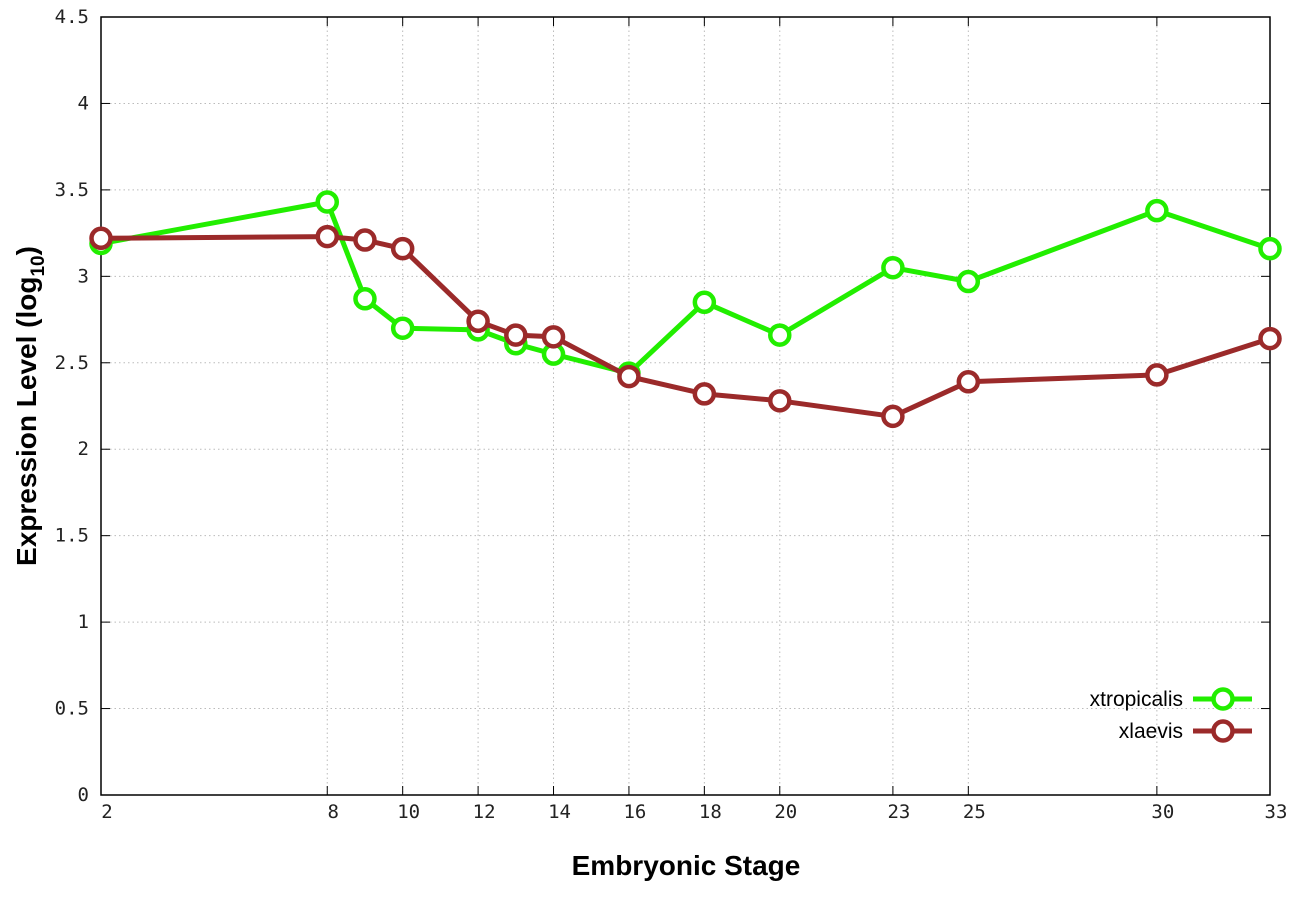 The width and height of the screenshot is (1296, 907). What do you see at coordinates (785, 812) in the screenshot?
I see `x-tick-label: 20` at bounding box center [785, 812].